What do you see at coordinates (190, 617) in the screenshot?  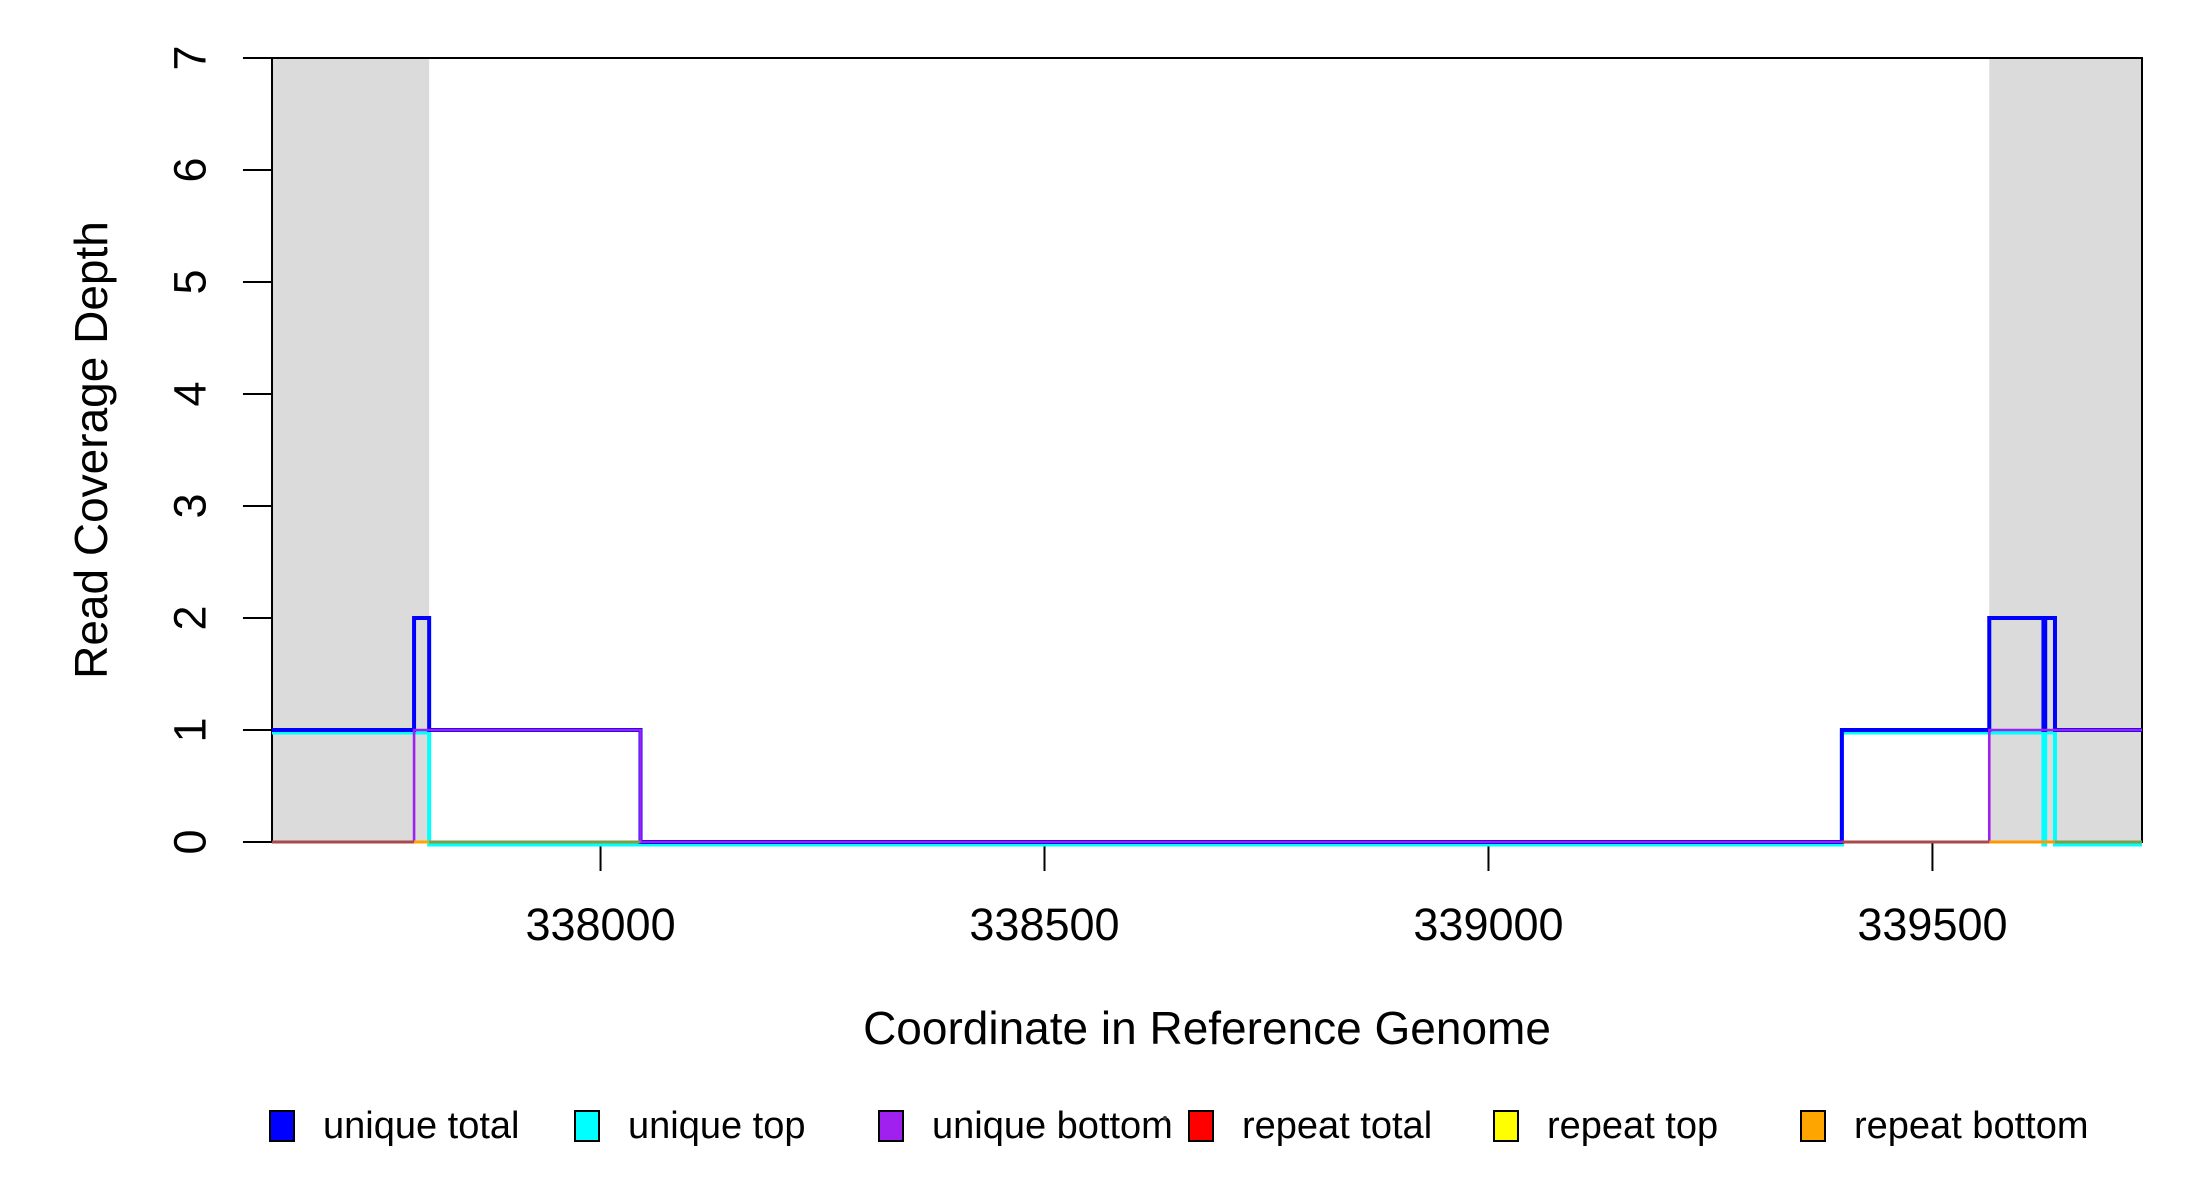 I see `y-tick-label: 2` at bounding box center [190, 617].